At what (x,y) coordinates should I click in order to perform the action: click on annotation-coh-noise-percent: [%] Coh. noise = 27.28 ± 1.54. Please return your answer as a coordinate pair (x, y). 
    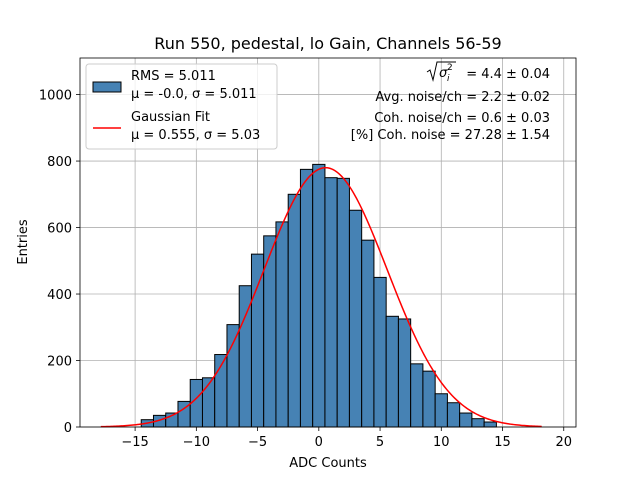
    Looking at the image, I should click on (450, 135).